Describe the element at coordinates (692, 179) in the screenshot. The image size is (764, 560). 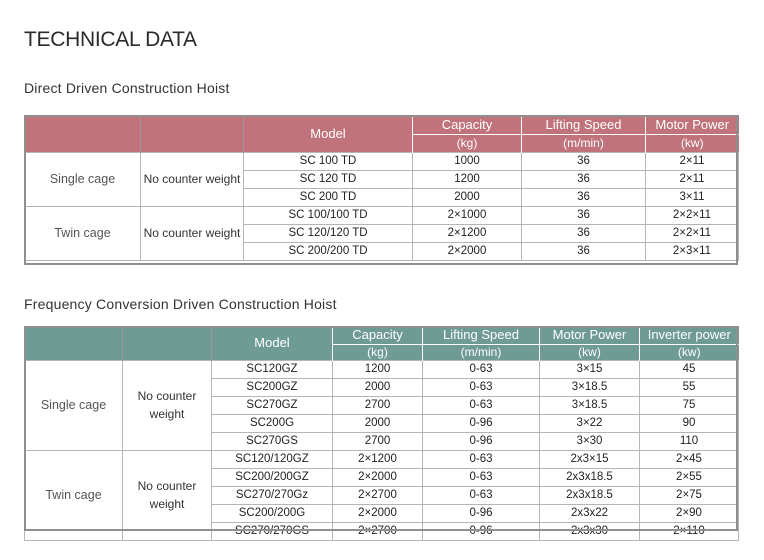
I see `power-cell: 2×11` at that location.